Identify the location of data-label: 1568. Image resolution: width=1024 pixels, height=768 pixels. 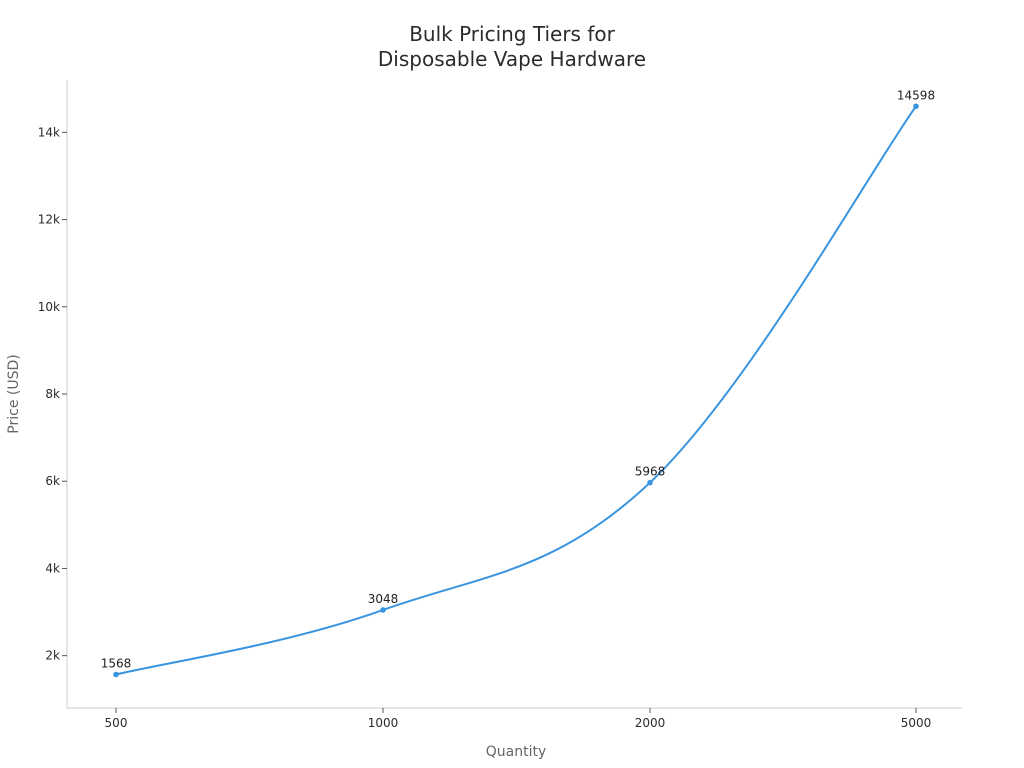
(116, 664).